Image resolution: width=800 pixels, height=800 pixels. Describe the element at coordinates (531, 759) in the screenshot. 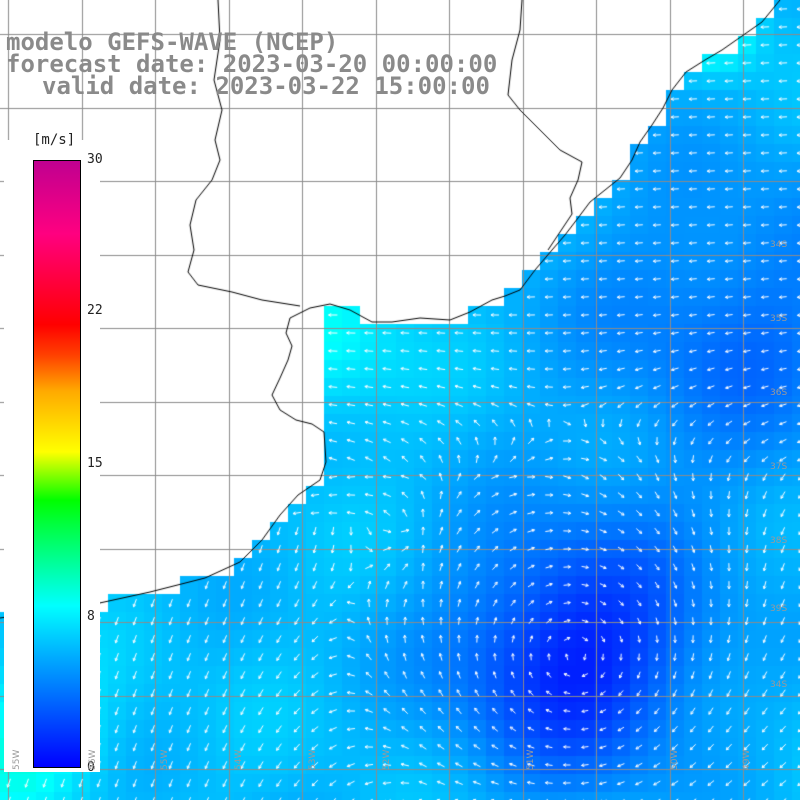

I see `lon-label: 51W` at that location.